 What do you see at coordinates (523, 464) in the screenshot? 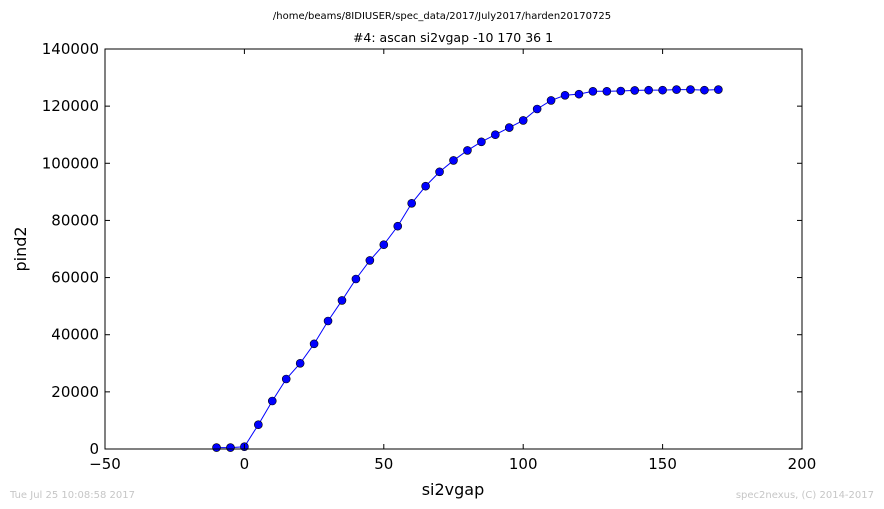
I see `x-tick-label: 100` at bounding box center [523, 464].